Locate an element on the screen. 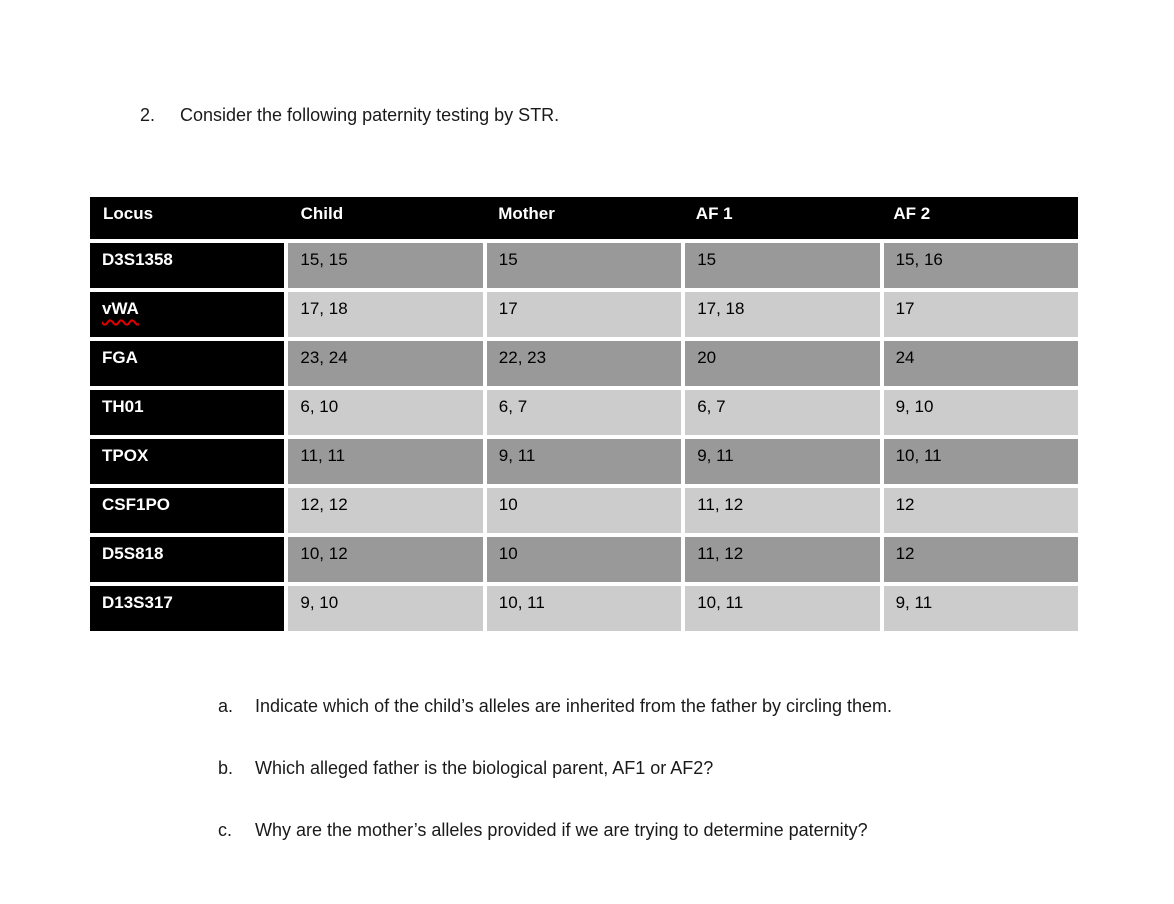  locus-cell: CSF1PO is located at coordinates (187, 510).